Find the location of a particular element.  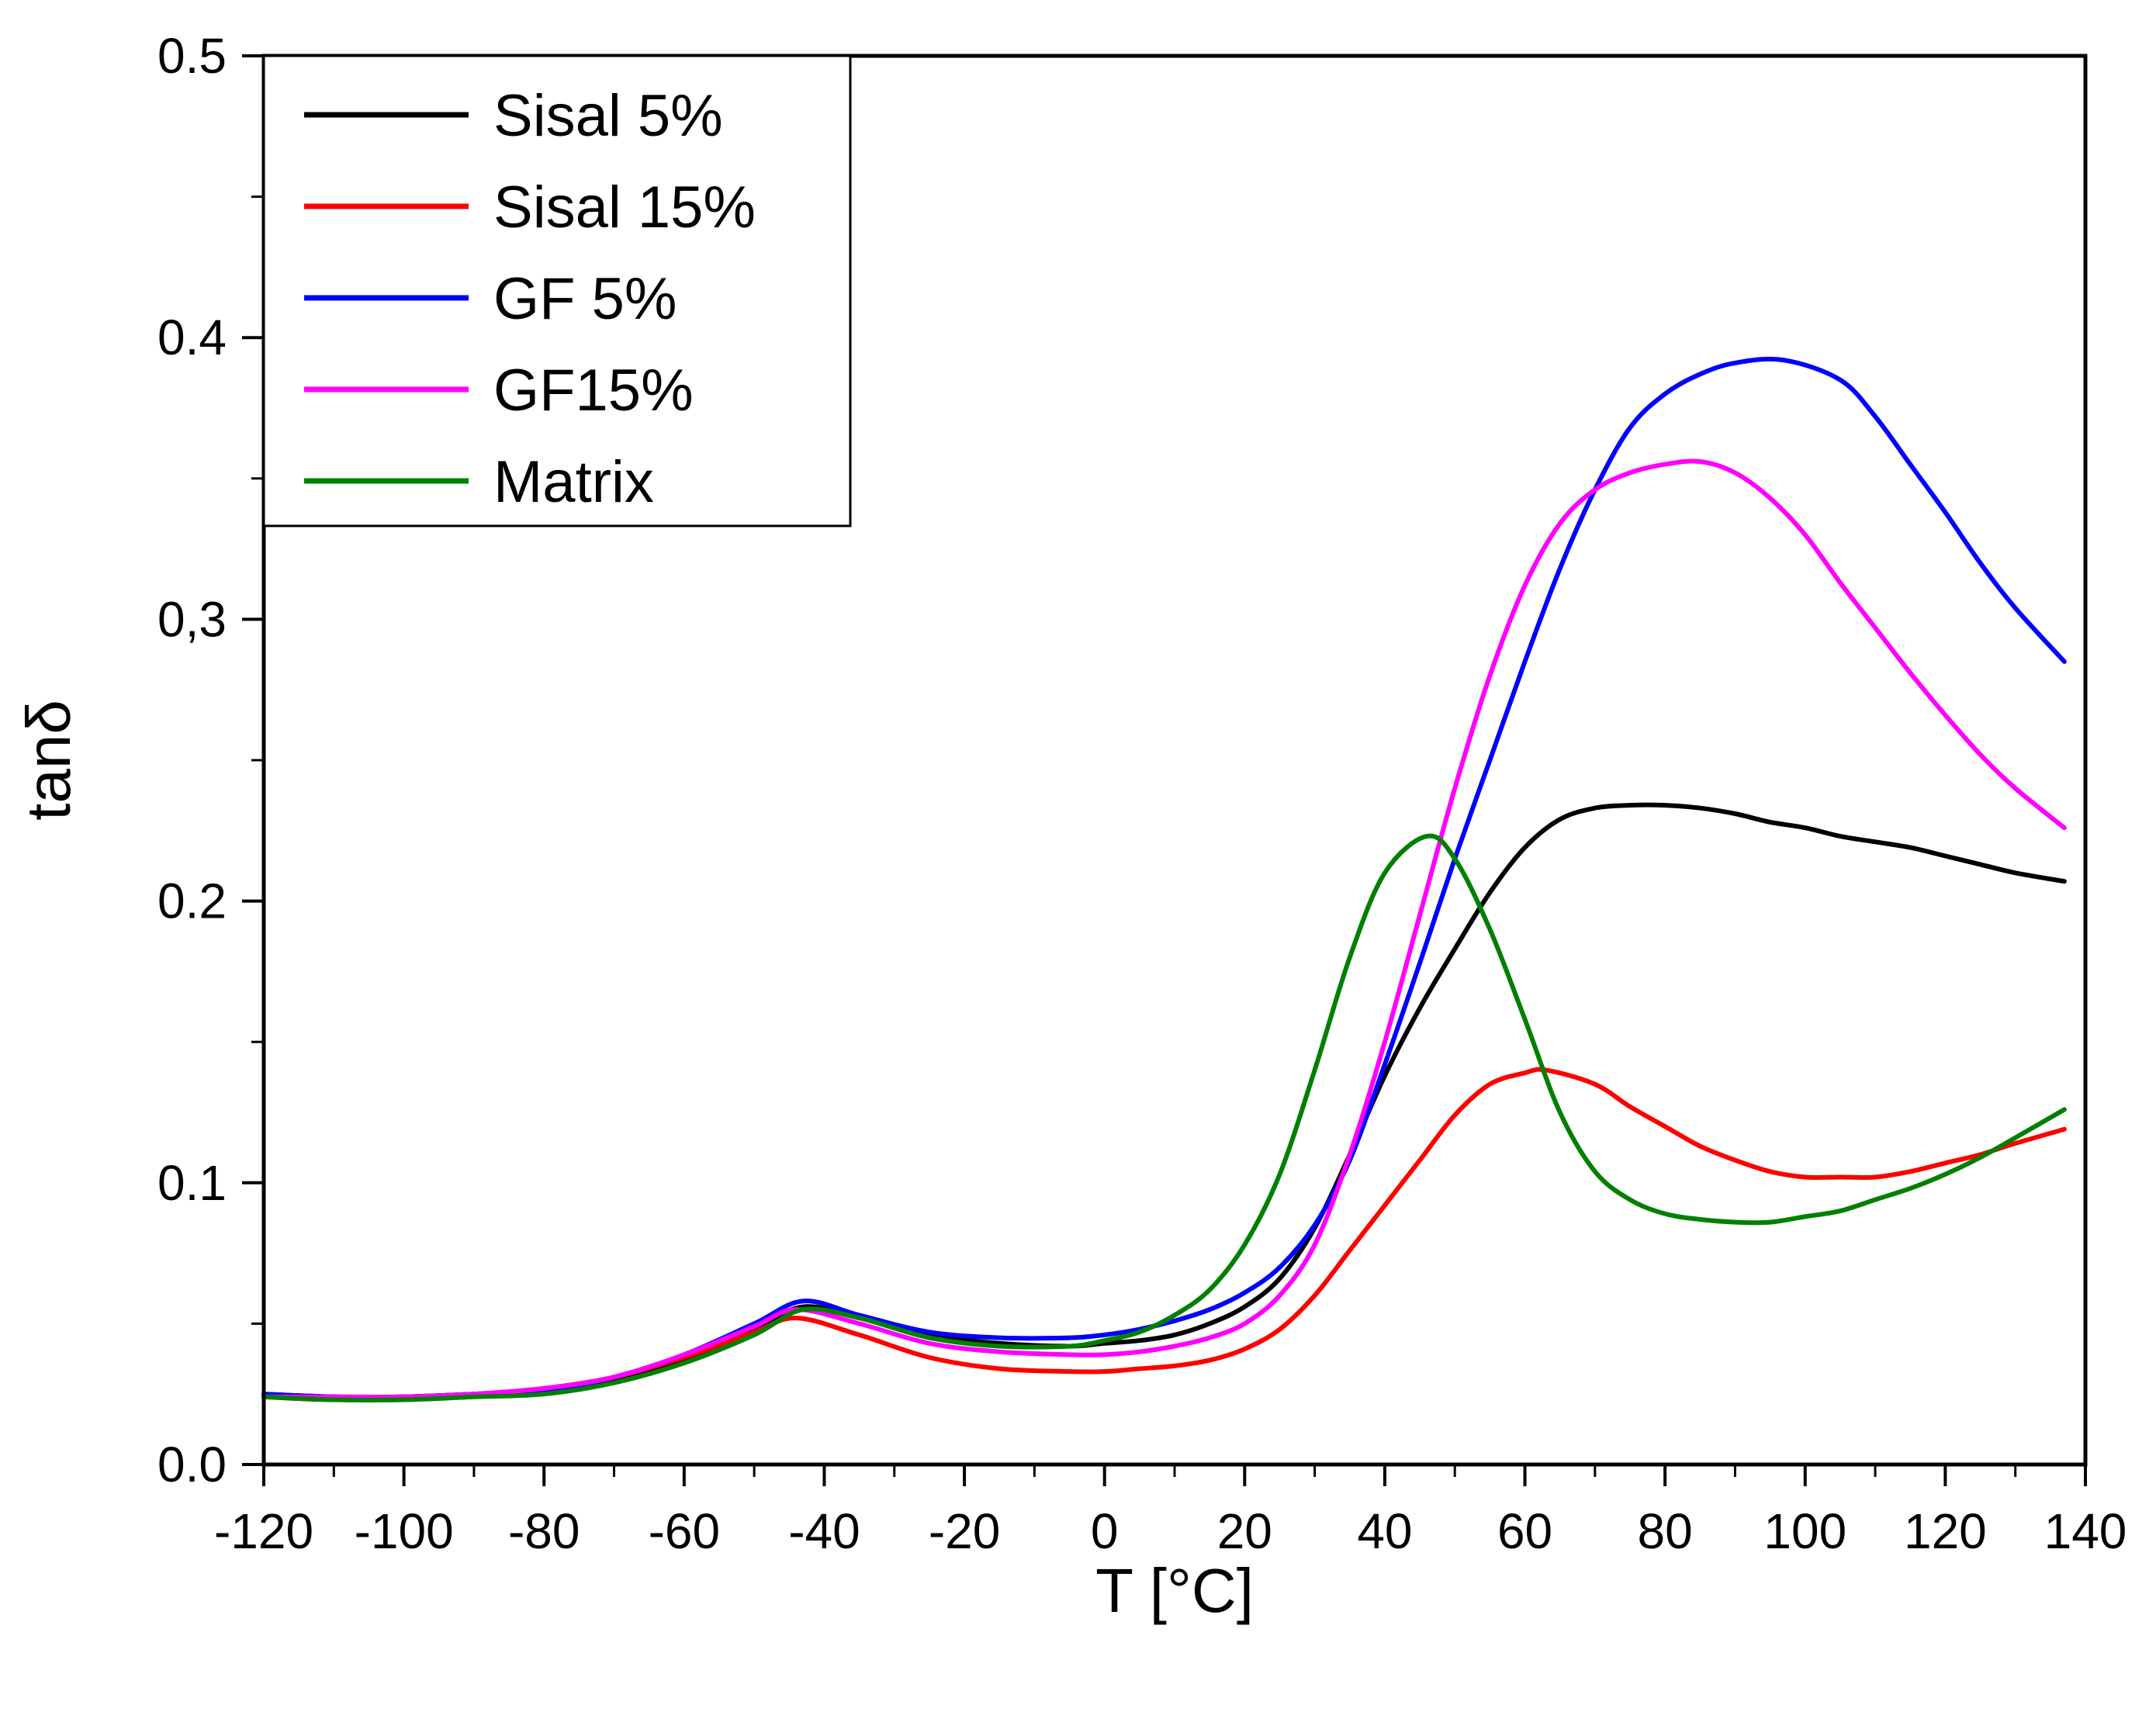

x-tick-label: 120 is located at coordinates (1945, 1531).